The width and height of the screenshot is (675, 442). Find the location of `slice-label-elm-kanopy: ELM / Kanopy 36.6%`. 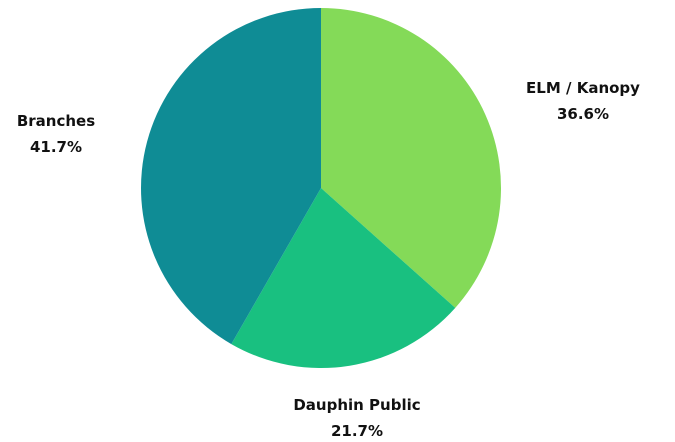

slice-label-elm-kanopy: ELM / Kanopy 36.6% is located at coordinates (583, 101).